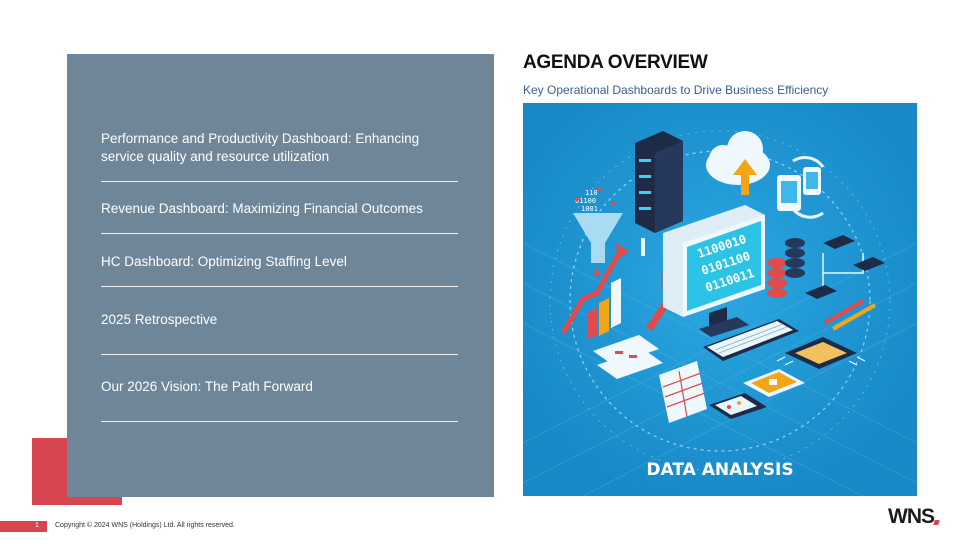  I want to click on cloud-upload-icon, so click(738, 163).